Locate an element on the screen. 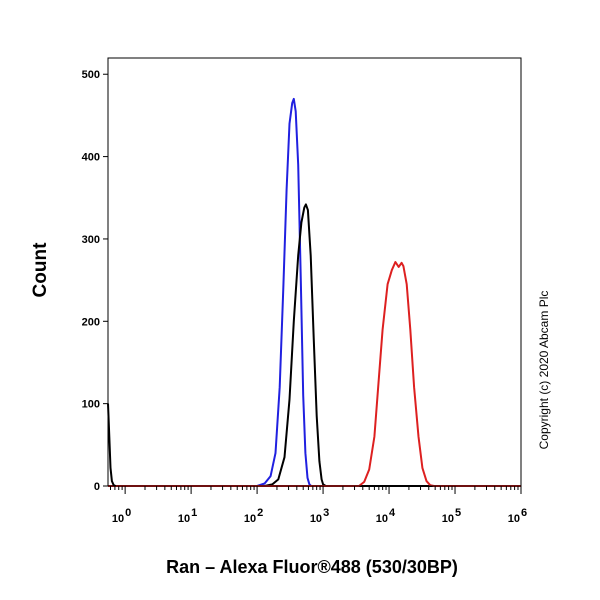 This screenshot has height=600, width=600. y-tick-label: 200 is located at coordinates (91, 322).